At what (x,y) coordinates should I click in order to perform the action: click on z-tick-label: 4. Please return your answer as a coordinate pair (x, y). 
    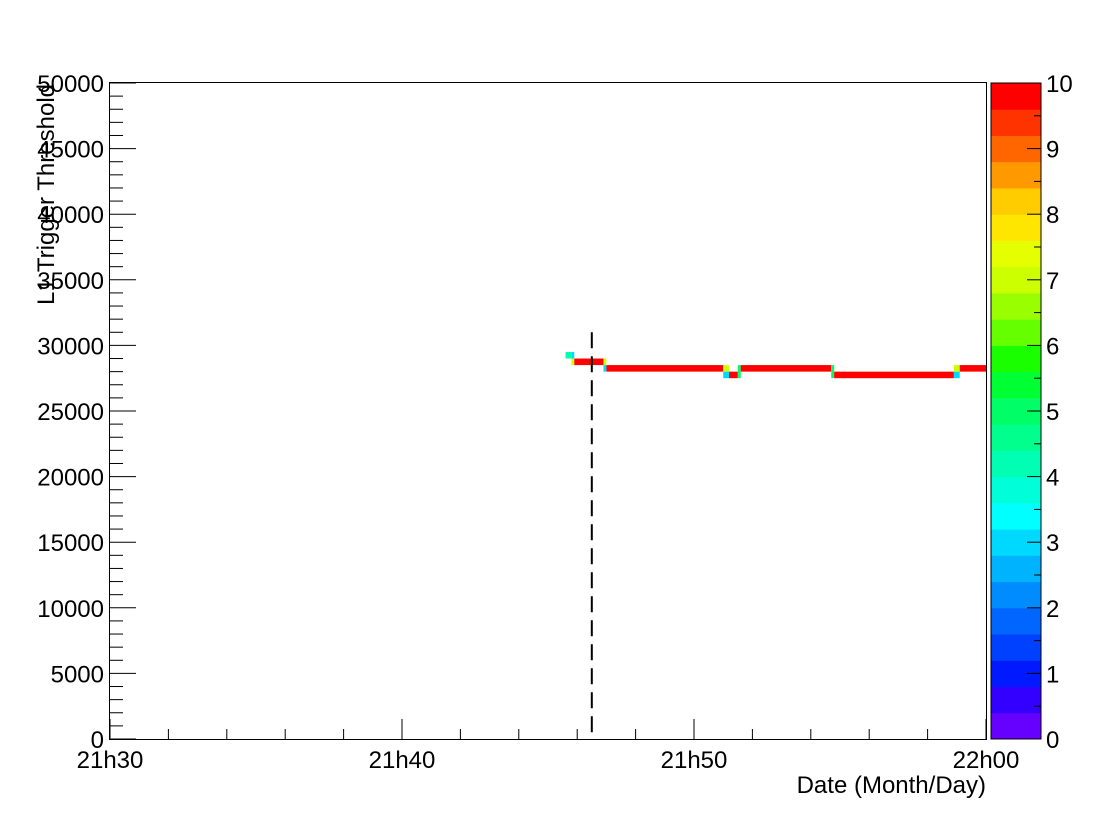
    Looking at the image, I should click on (1052, 478).